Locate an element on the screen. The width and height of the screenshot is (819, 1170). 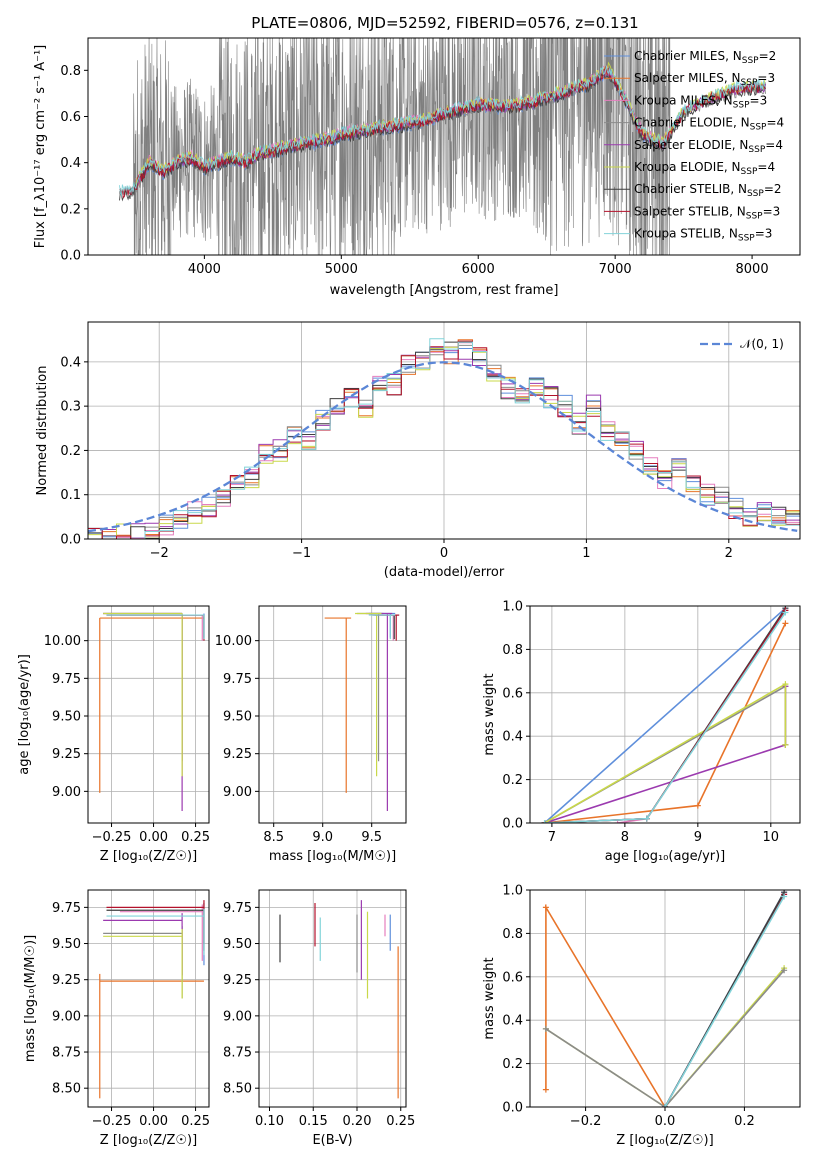
x-axis-label: mass [log₁₀(M/M☉)] is located at coordinates (332, 856).